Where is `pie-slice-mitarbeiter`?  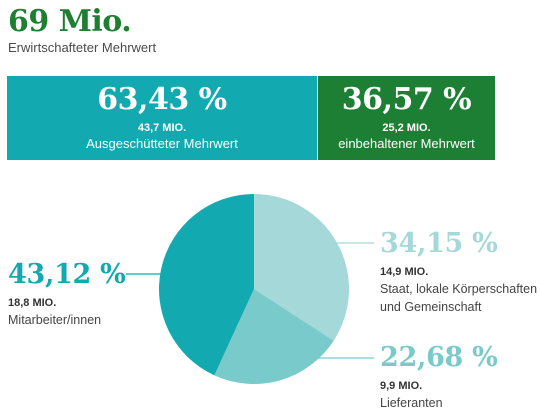
pie-slice-mitarbeiter is located at coordinates (206, 285).